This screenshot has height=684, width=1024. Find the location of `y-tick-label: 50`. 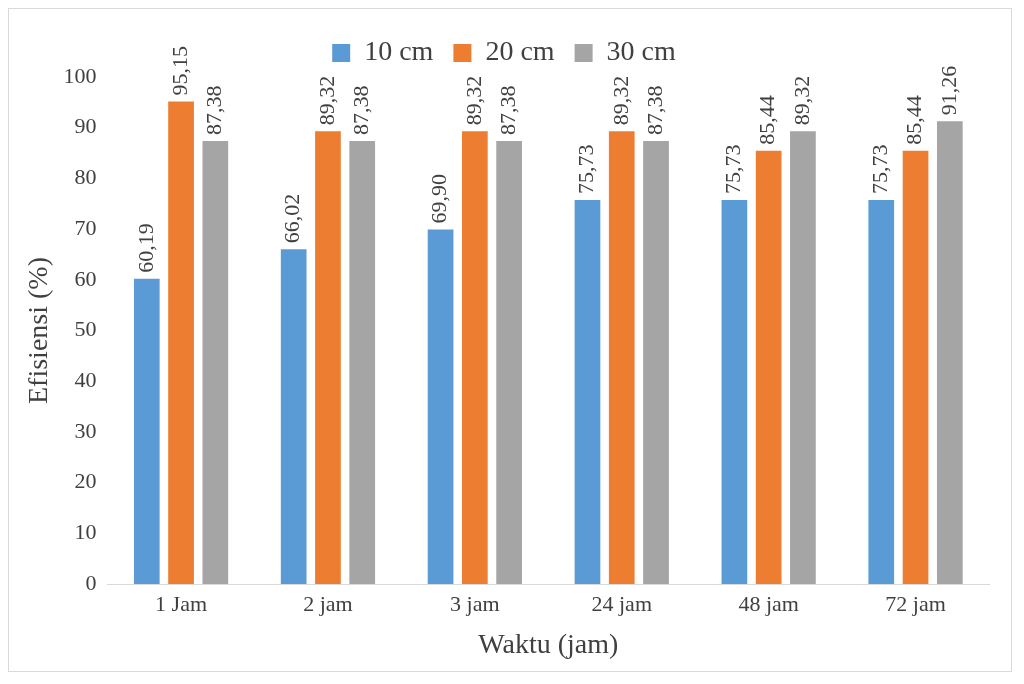

y-tick-label: 50 is located at coordinates (85, 329).